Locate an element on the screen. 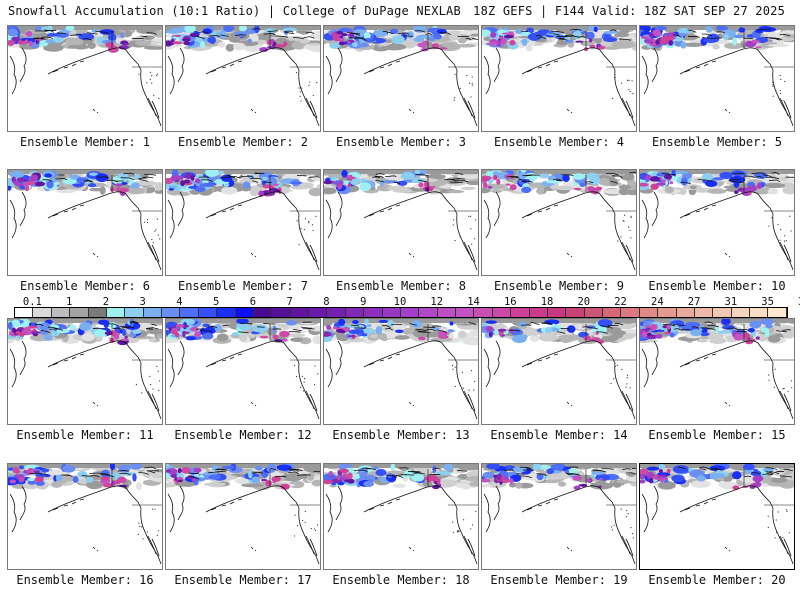 The width and height of the screenshot is (800, 600). ensemble-panel-18: Ensemble Member: 18 is located at coordinates (401, 525).